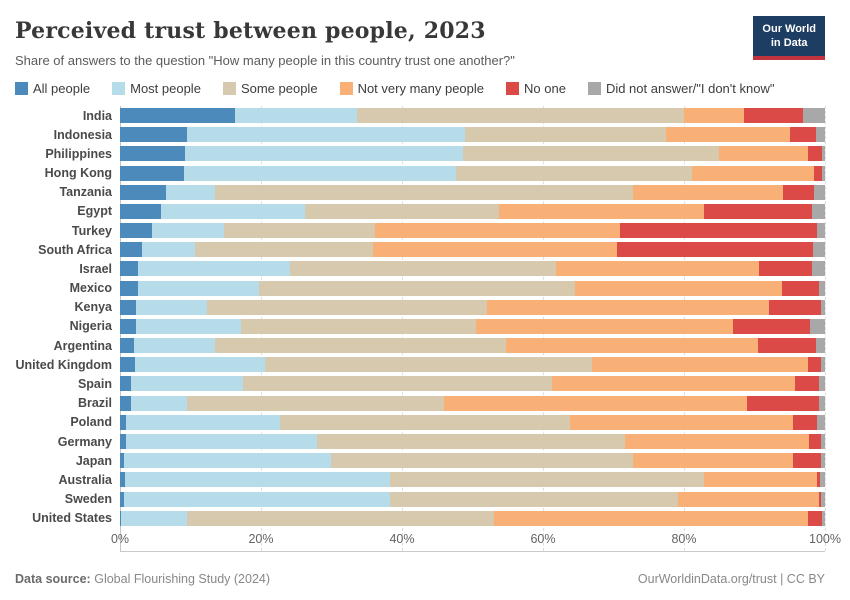  Describe the element at coordinates (84, 441) in the screenshot. I see `country-label: Germany` at that location.